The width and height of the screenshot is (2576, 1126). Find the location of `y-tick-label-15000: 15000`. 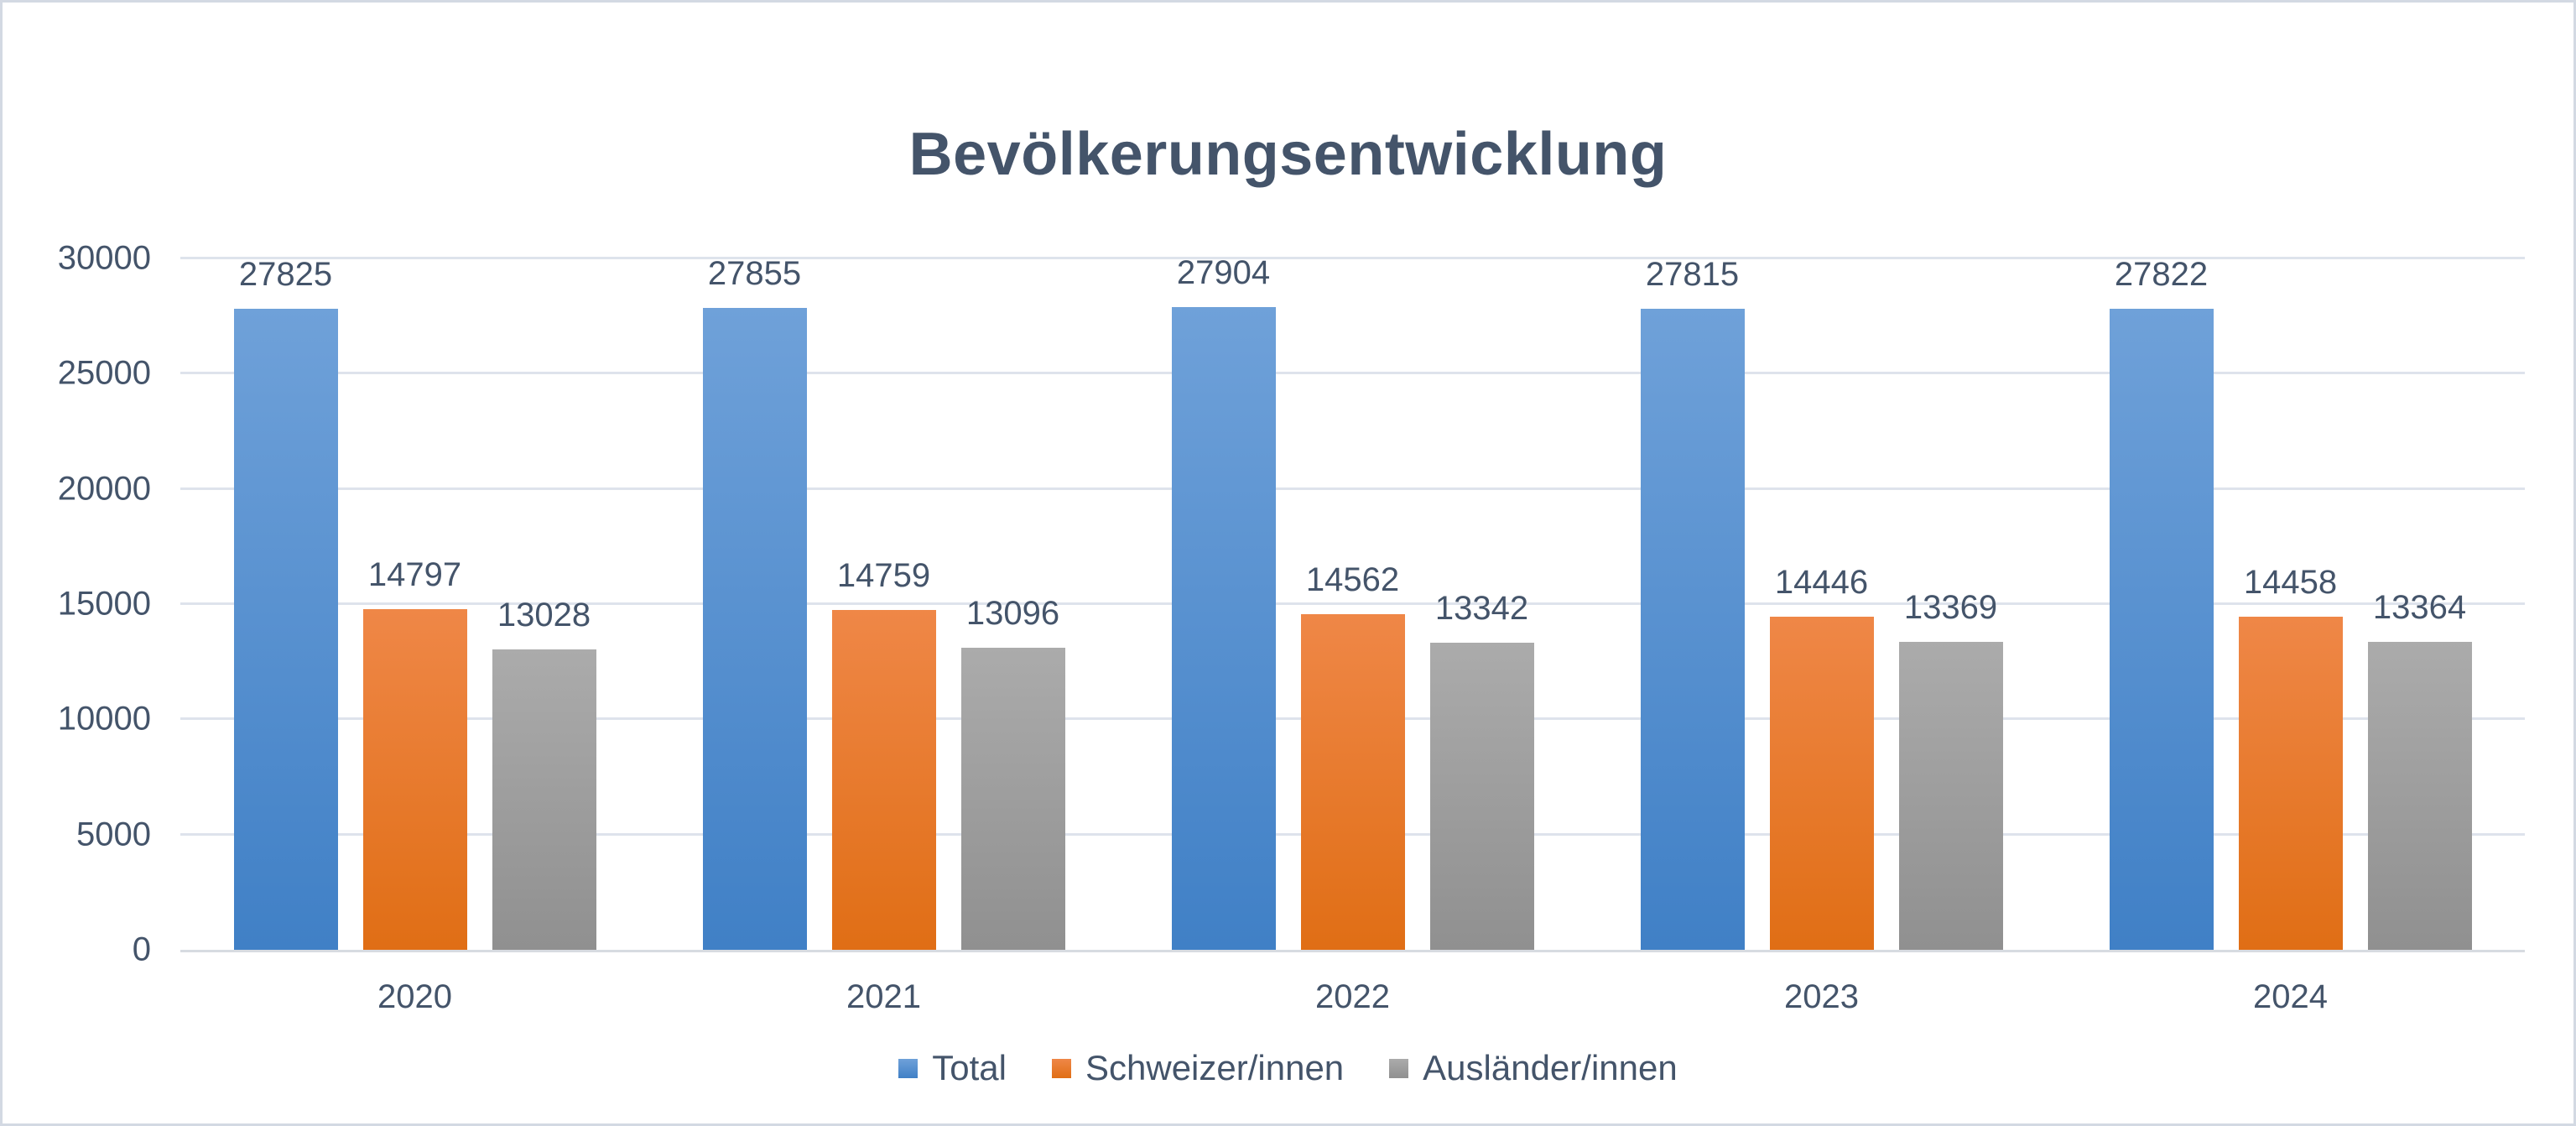

y-tick-label-15000: 15000 is located at coordinates (104, 604).